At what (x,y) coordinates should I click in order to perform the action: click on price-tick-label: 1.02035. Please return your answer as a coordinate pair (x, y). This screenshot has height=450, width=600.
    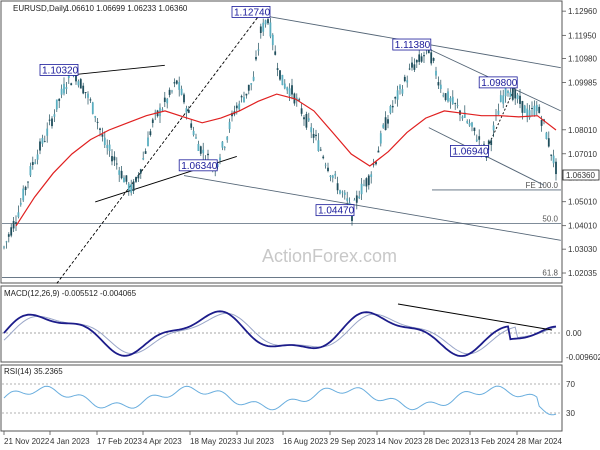
    Looking at the image, I should click on (582, 273).